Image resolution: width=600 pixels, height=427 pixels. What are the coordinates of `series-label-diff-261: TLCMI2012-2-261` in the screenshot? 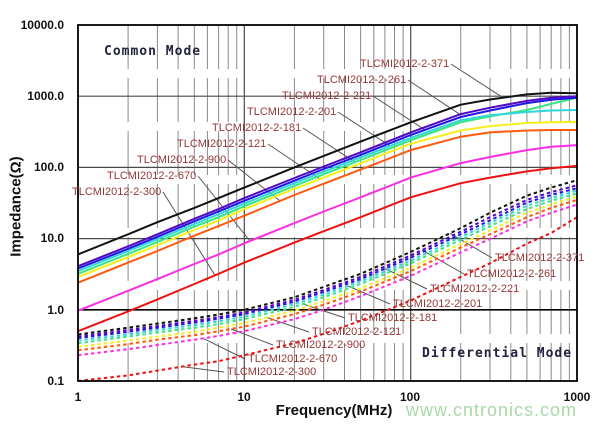 It's located at (512, 274).